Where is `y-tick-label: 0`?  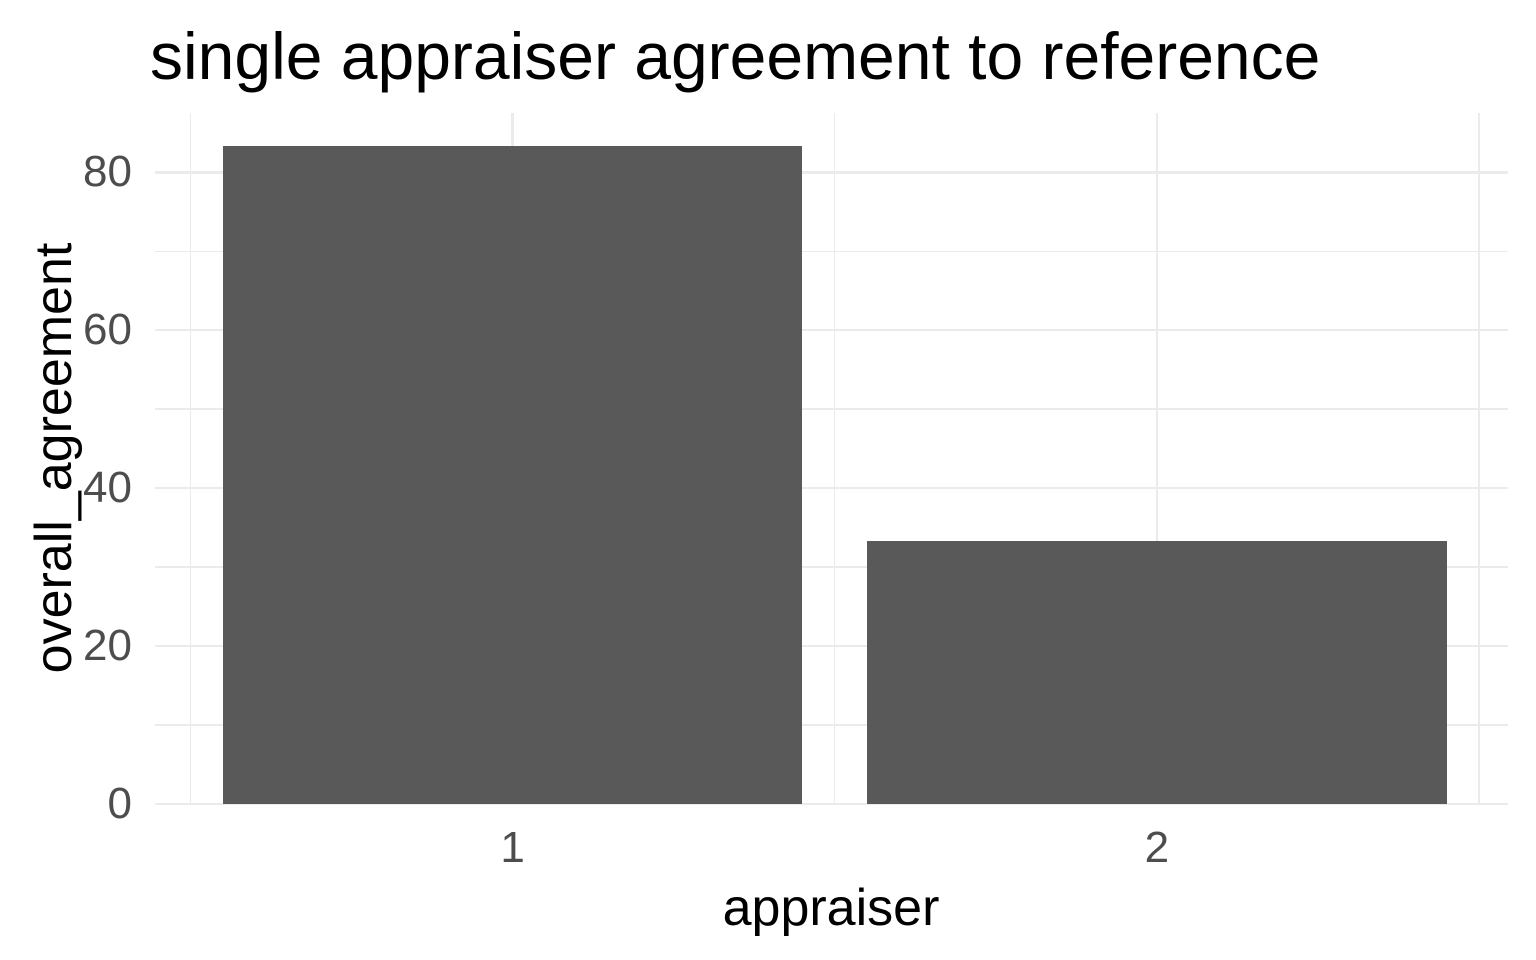
y-tick-label: 0 is located at coordinates (119, 803).